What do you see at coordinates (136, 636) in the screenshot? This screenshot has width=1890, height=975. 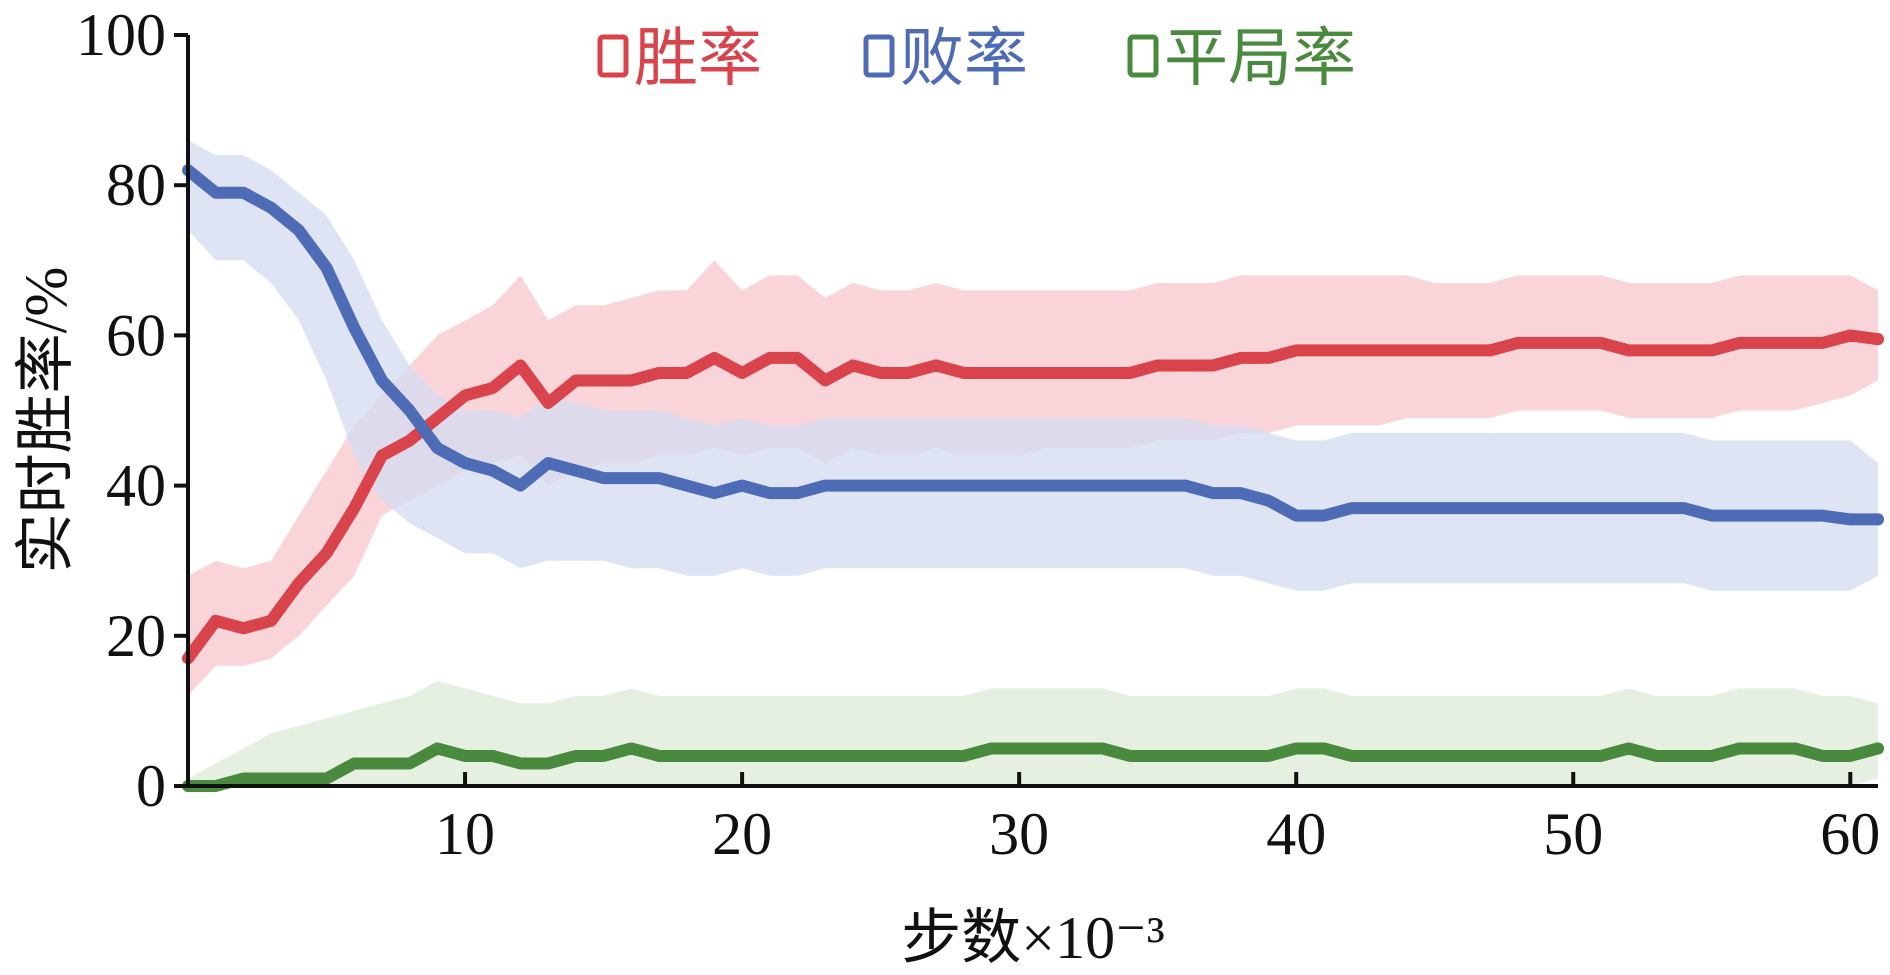 I see `y-tick-label: 20` at bounding box center [136, 636].